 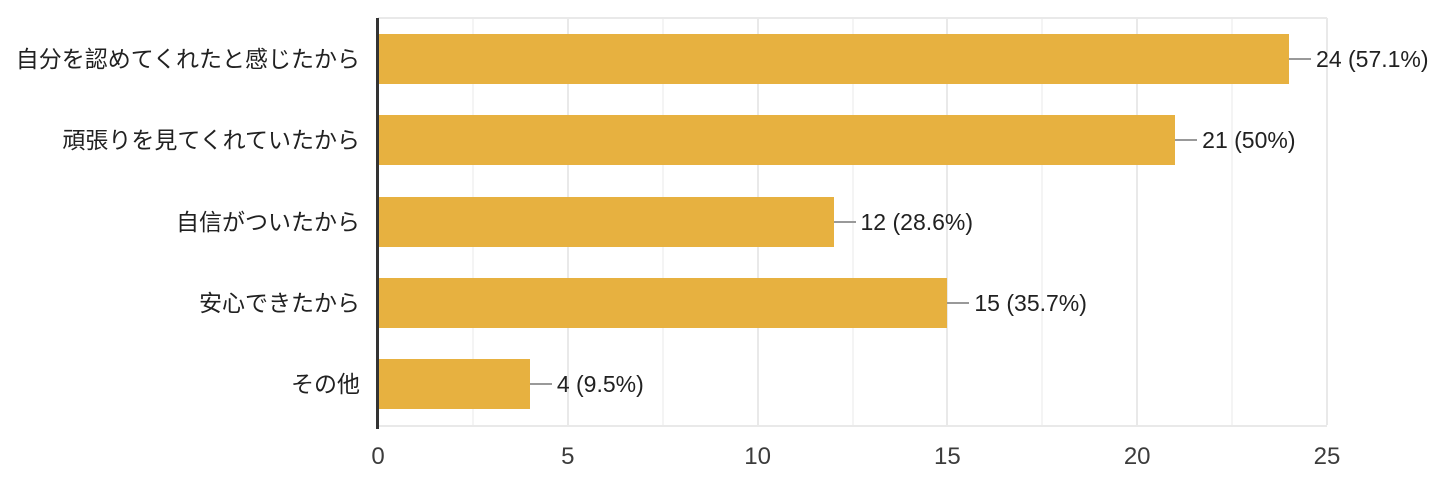 I want to click on x-tick-label: 15, so click(x=947, y=456).